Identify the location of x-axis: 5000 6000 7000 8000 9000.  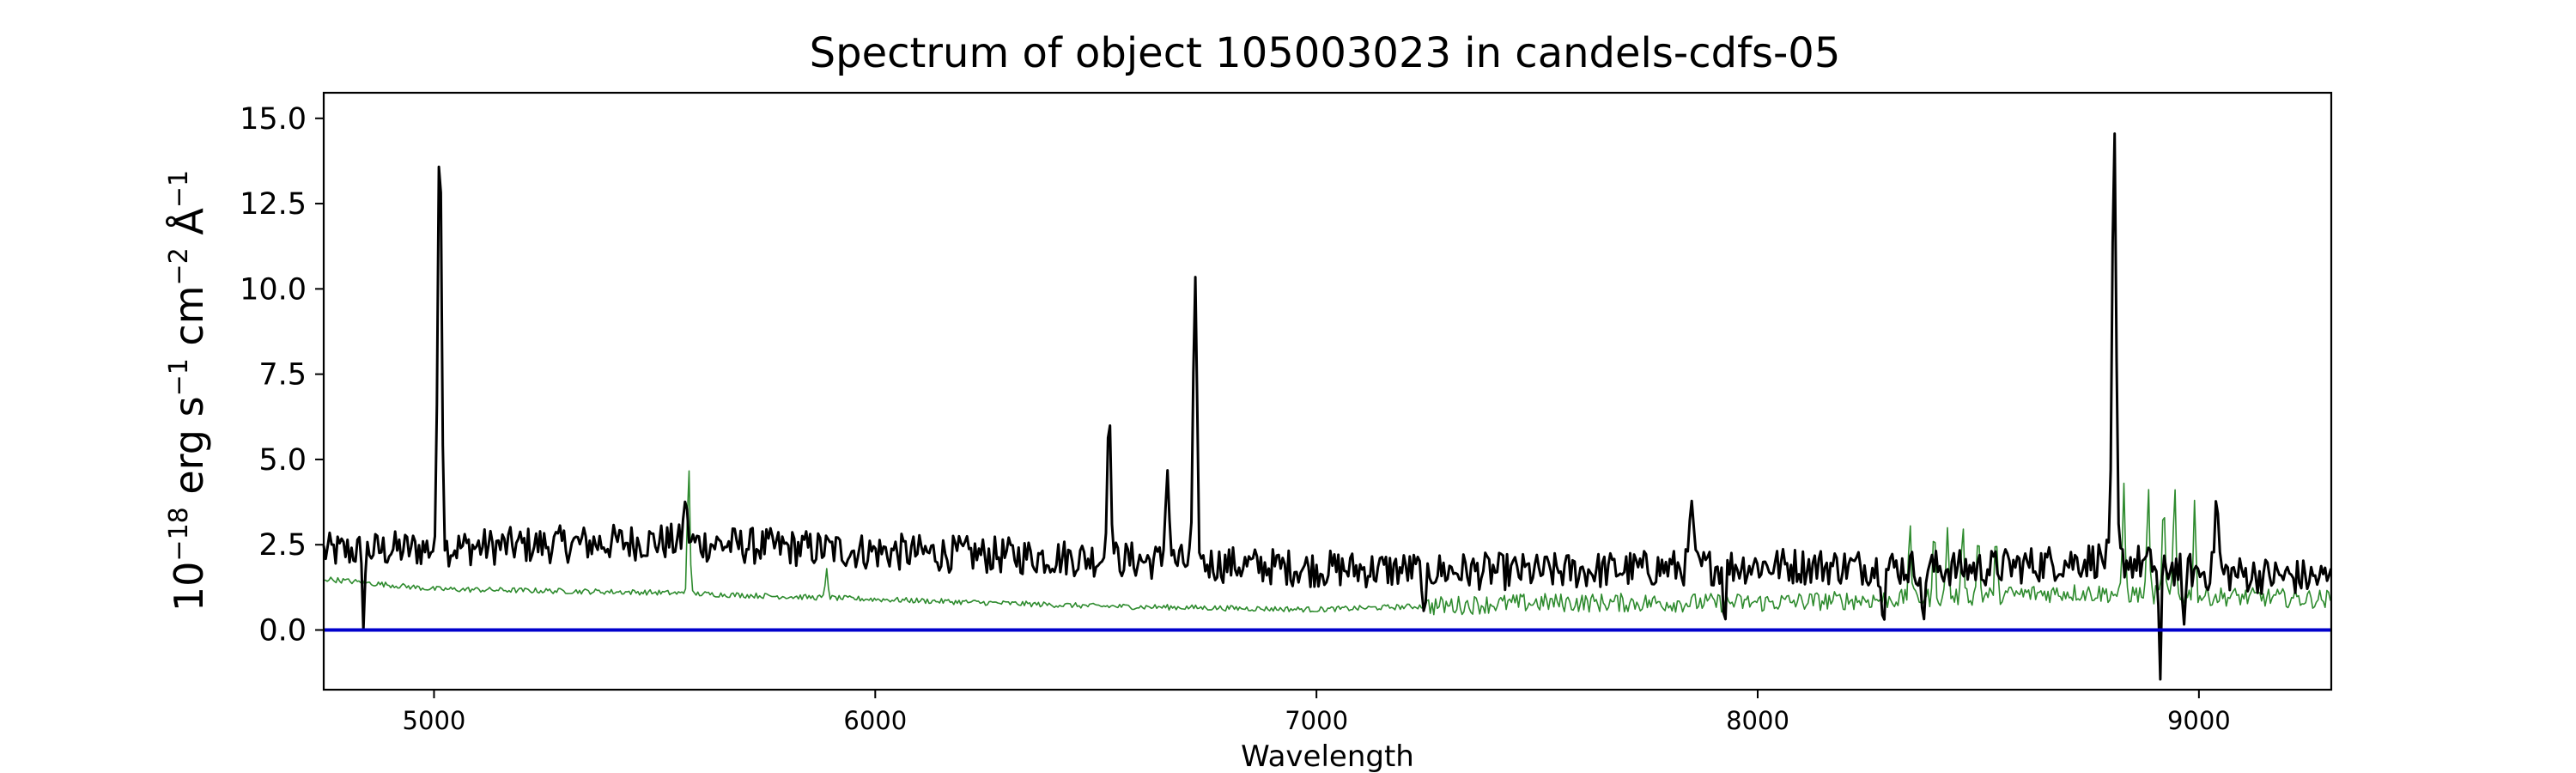
(1317, 712).